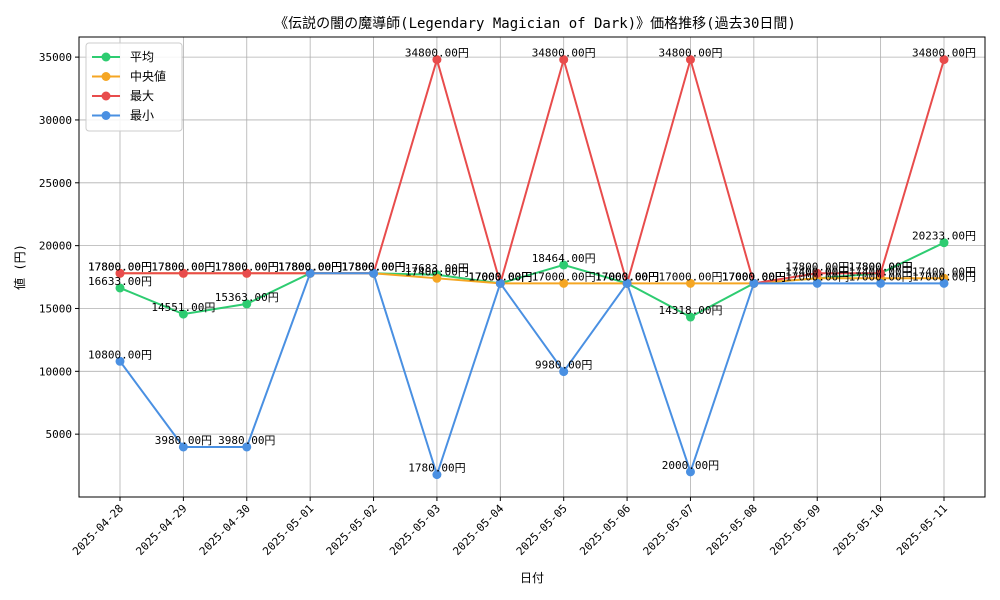 This screenshot has width=1000, height=600. Describe the element at coordinates (288, 530) in the screenshot. I see `x-tick-label: 2025-05-01` at that location.